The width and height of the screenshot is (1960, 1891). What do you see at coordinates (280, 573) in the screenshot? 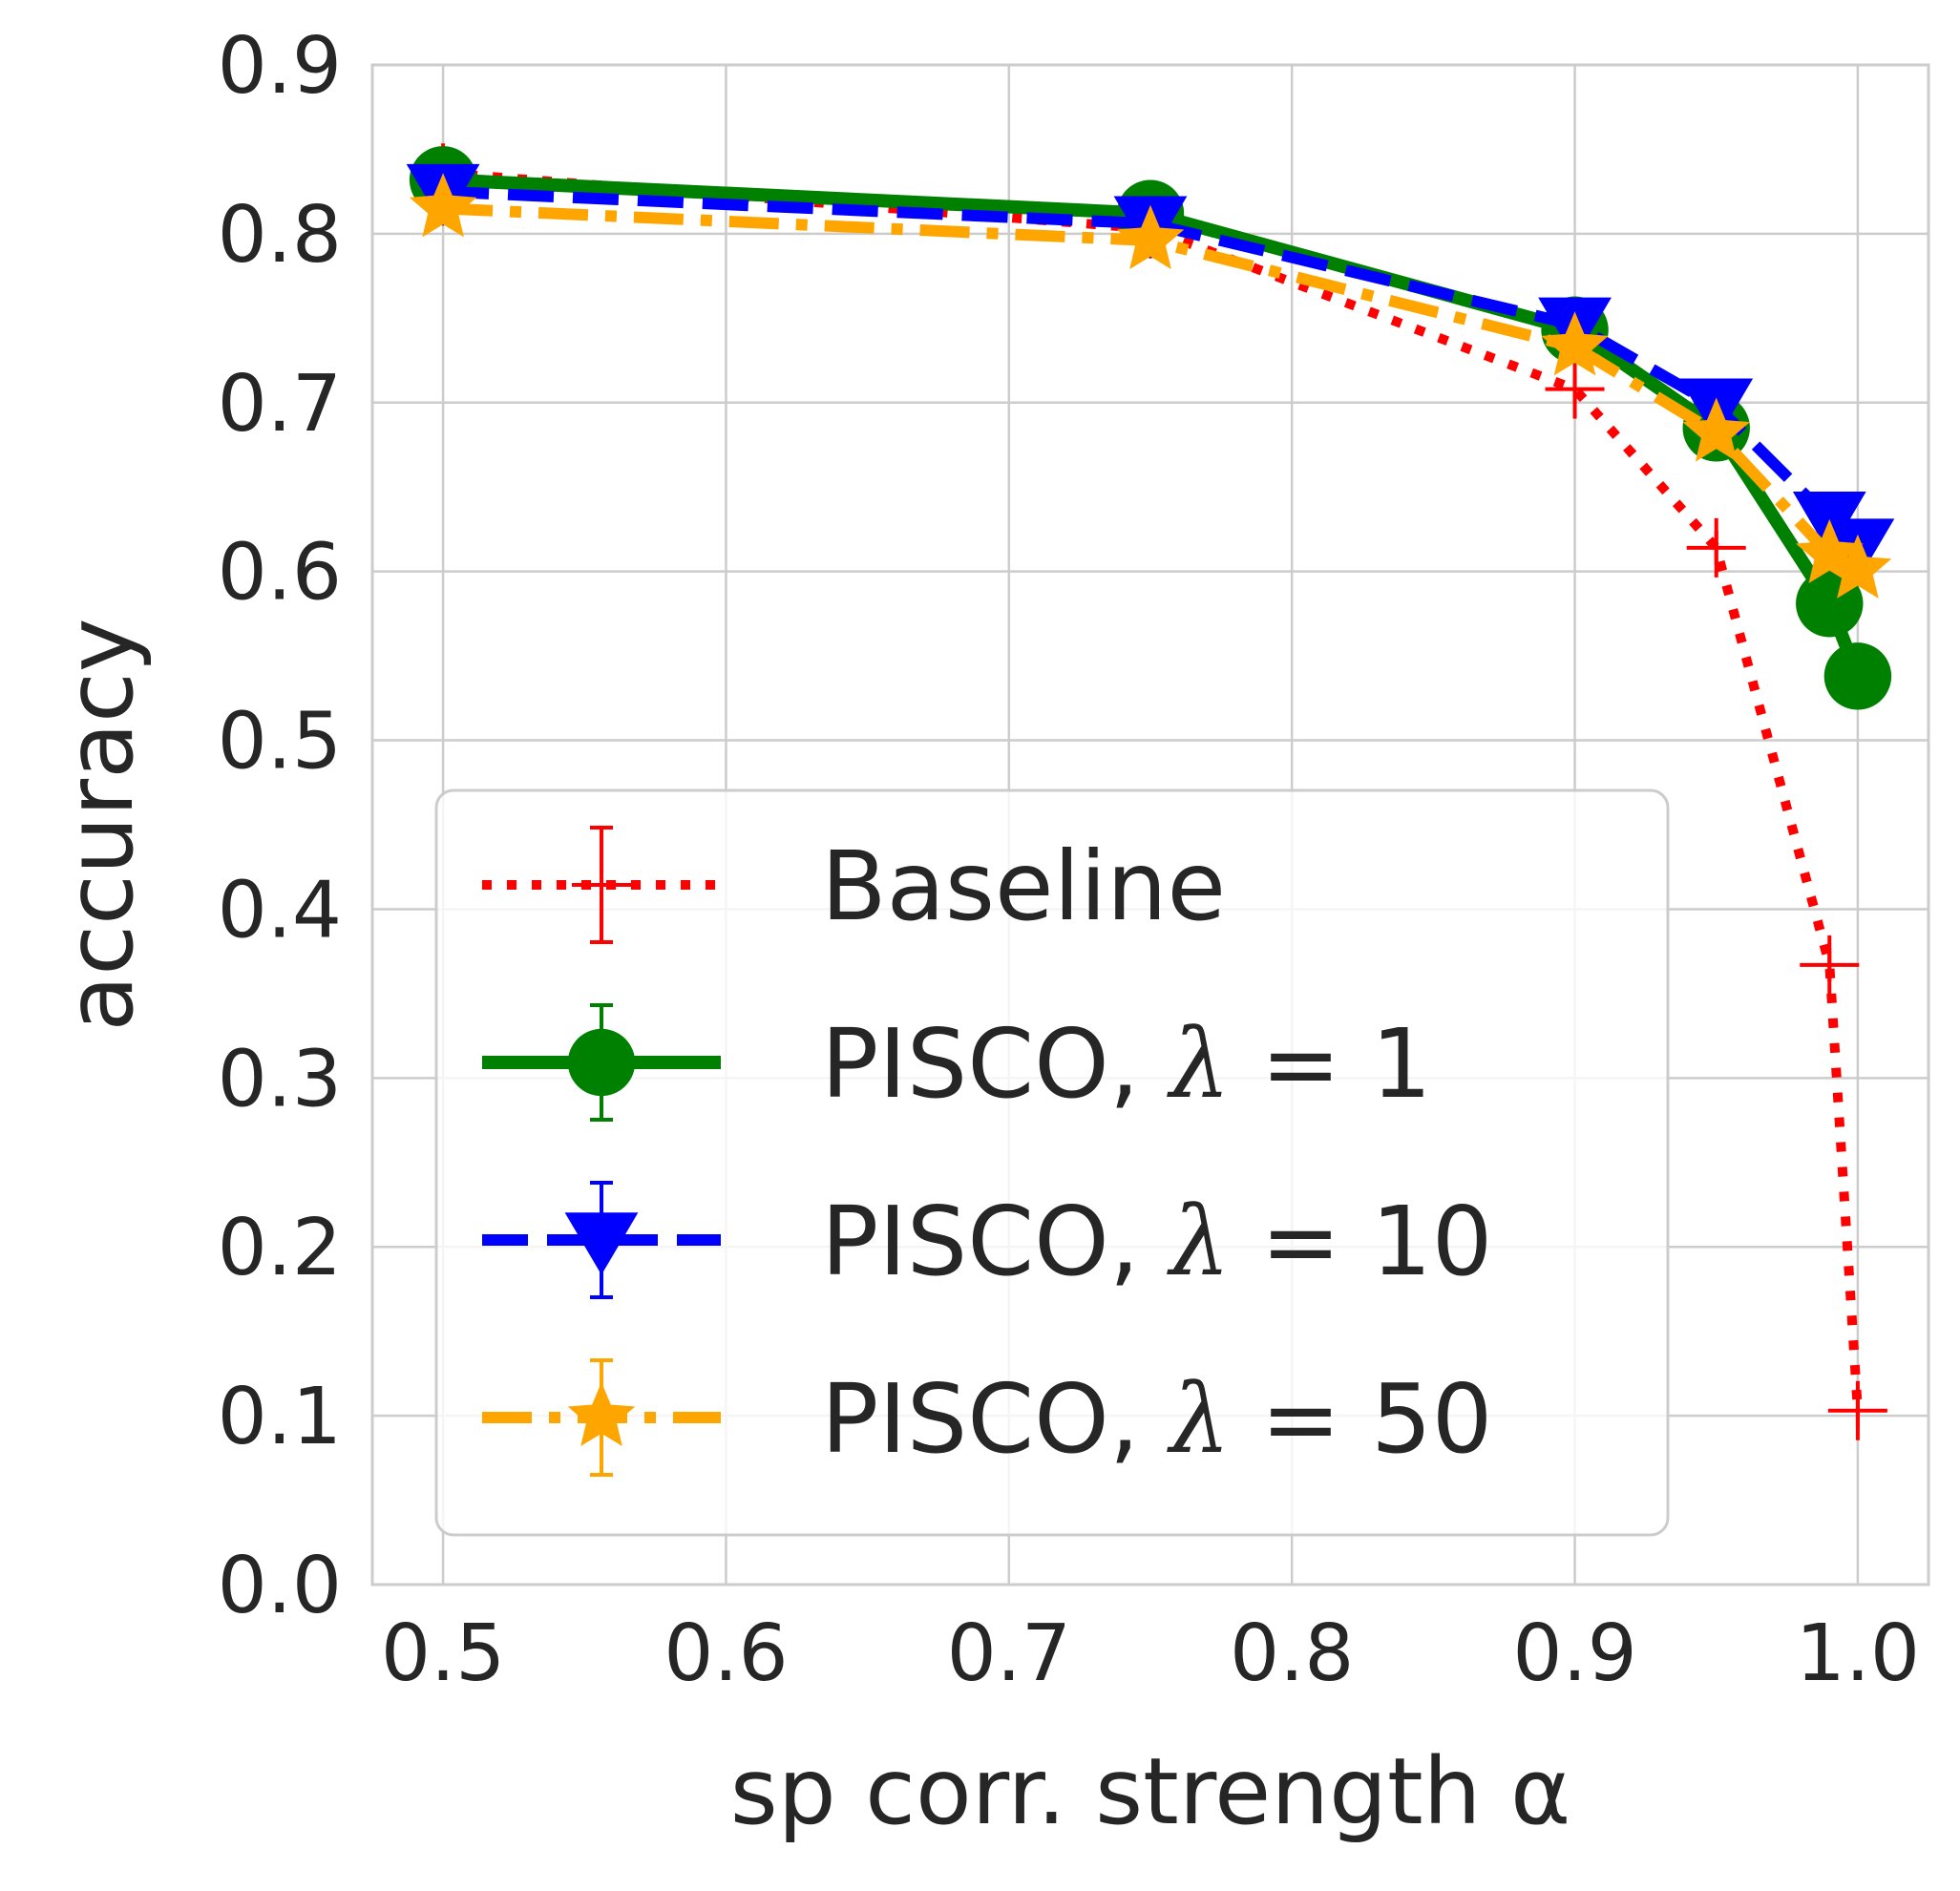
I see `y-tick-label: 0.6` at bounding box center [280, 573].